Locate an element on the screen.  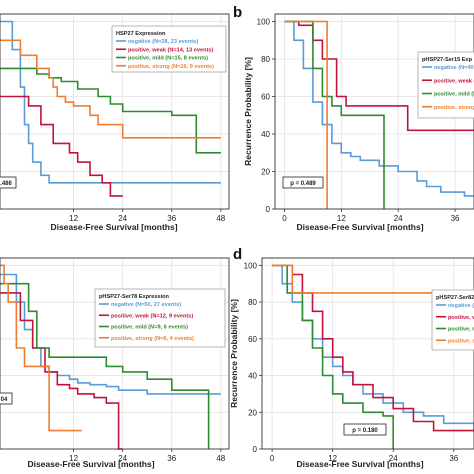
pvalue-text: p = 0.489 is located at coordinates (303, 184).